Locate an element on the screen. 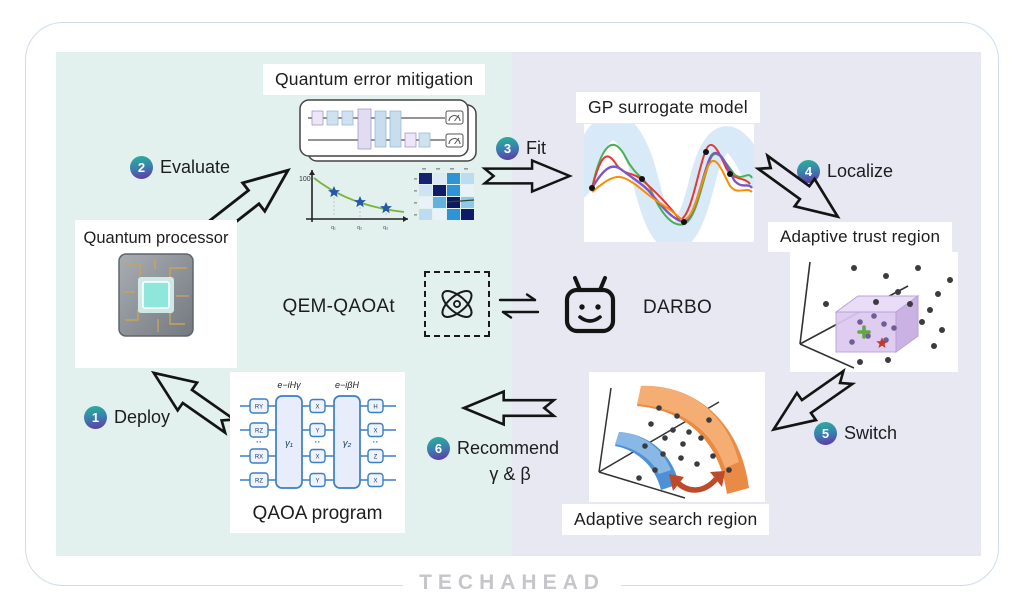 This screenshot has height=609, width=1024. step-evaluate: 2 Evaluate is located at coordinates (180, 167).